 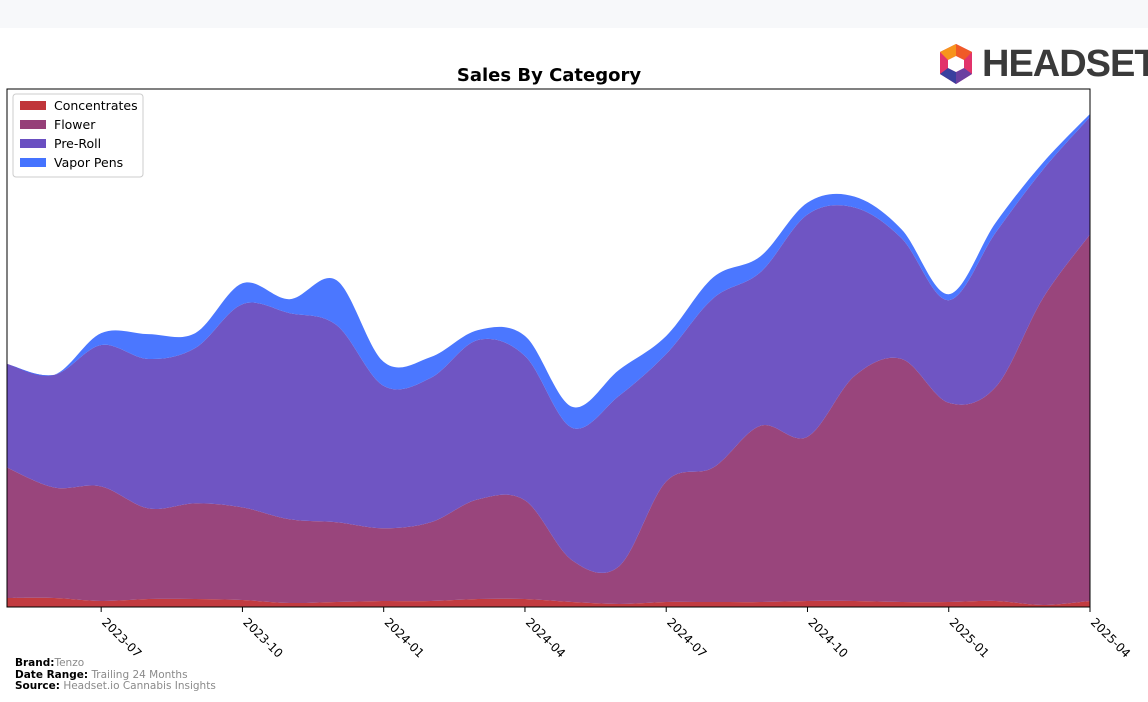 What do you see at coordinates (69, 663) in the screenshot?
I see `footer-brand-value: Tenzo` at bounding box center [69, 663].